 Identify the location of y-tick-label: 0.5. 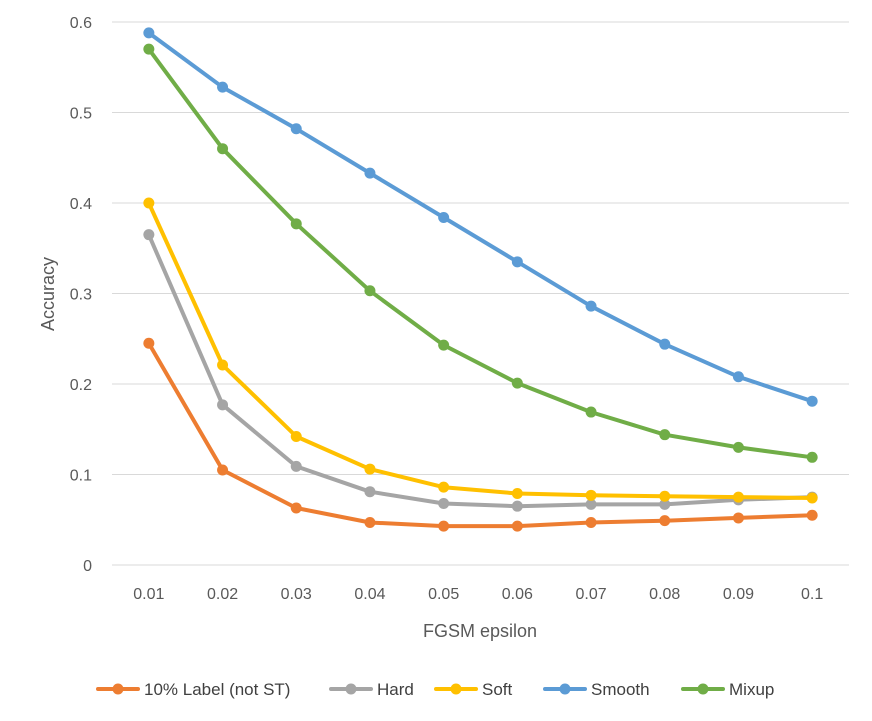
(81, 114).